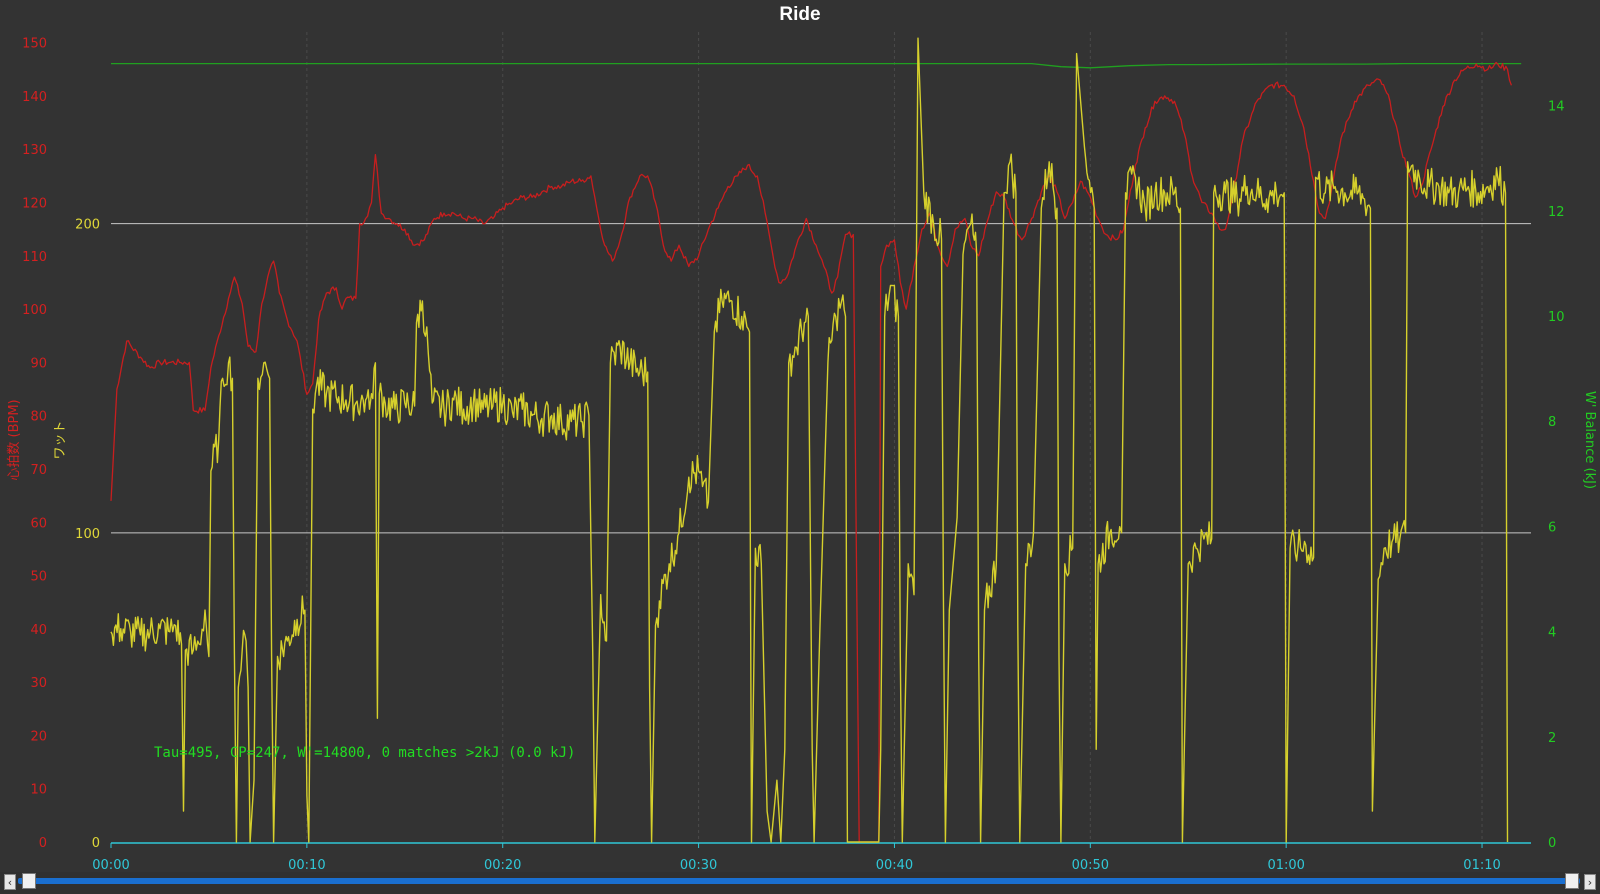  I want to click on hr-tick-label: 100, so click(34, 310).